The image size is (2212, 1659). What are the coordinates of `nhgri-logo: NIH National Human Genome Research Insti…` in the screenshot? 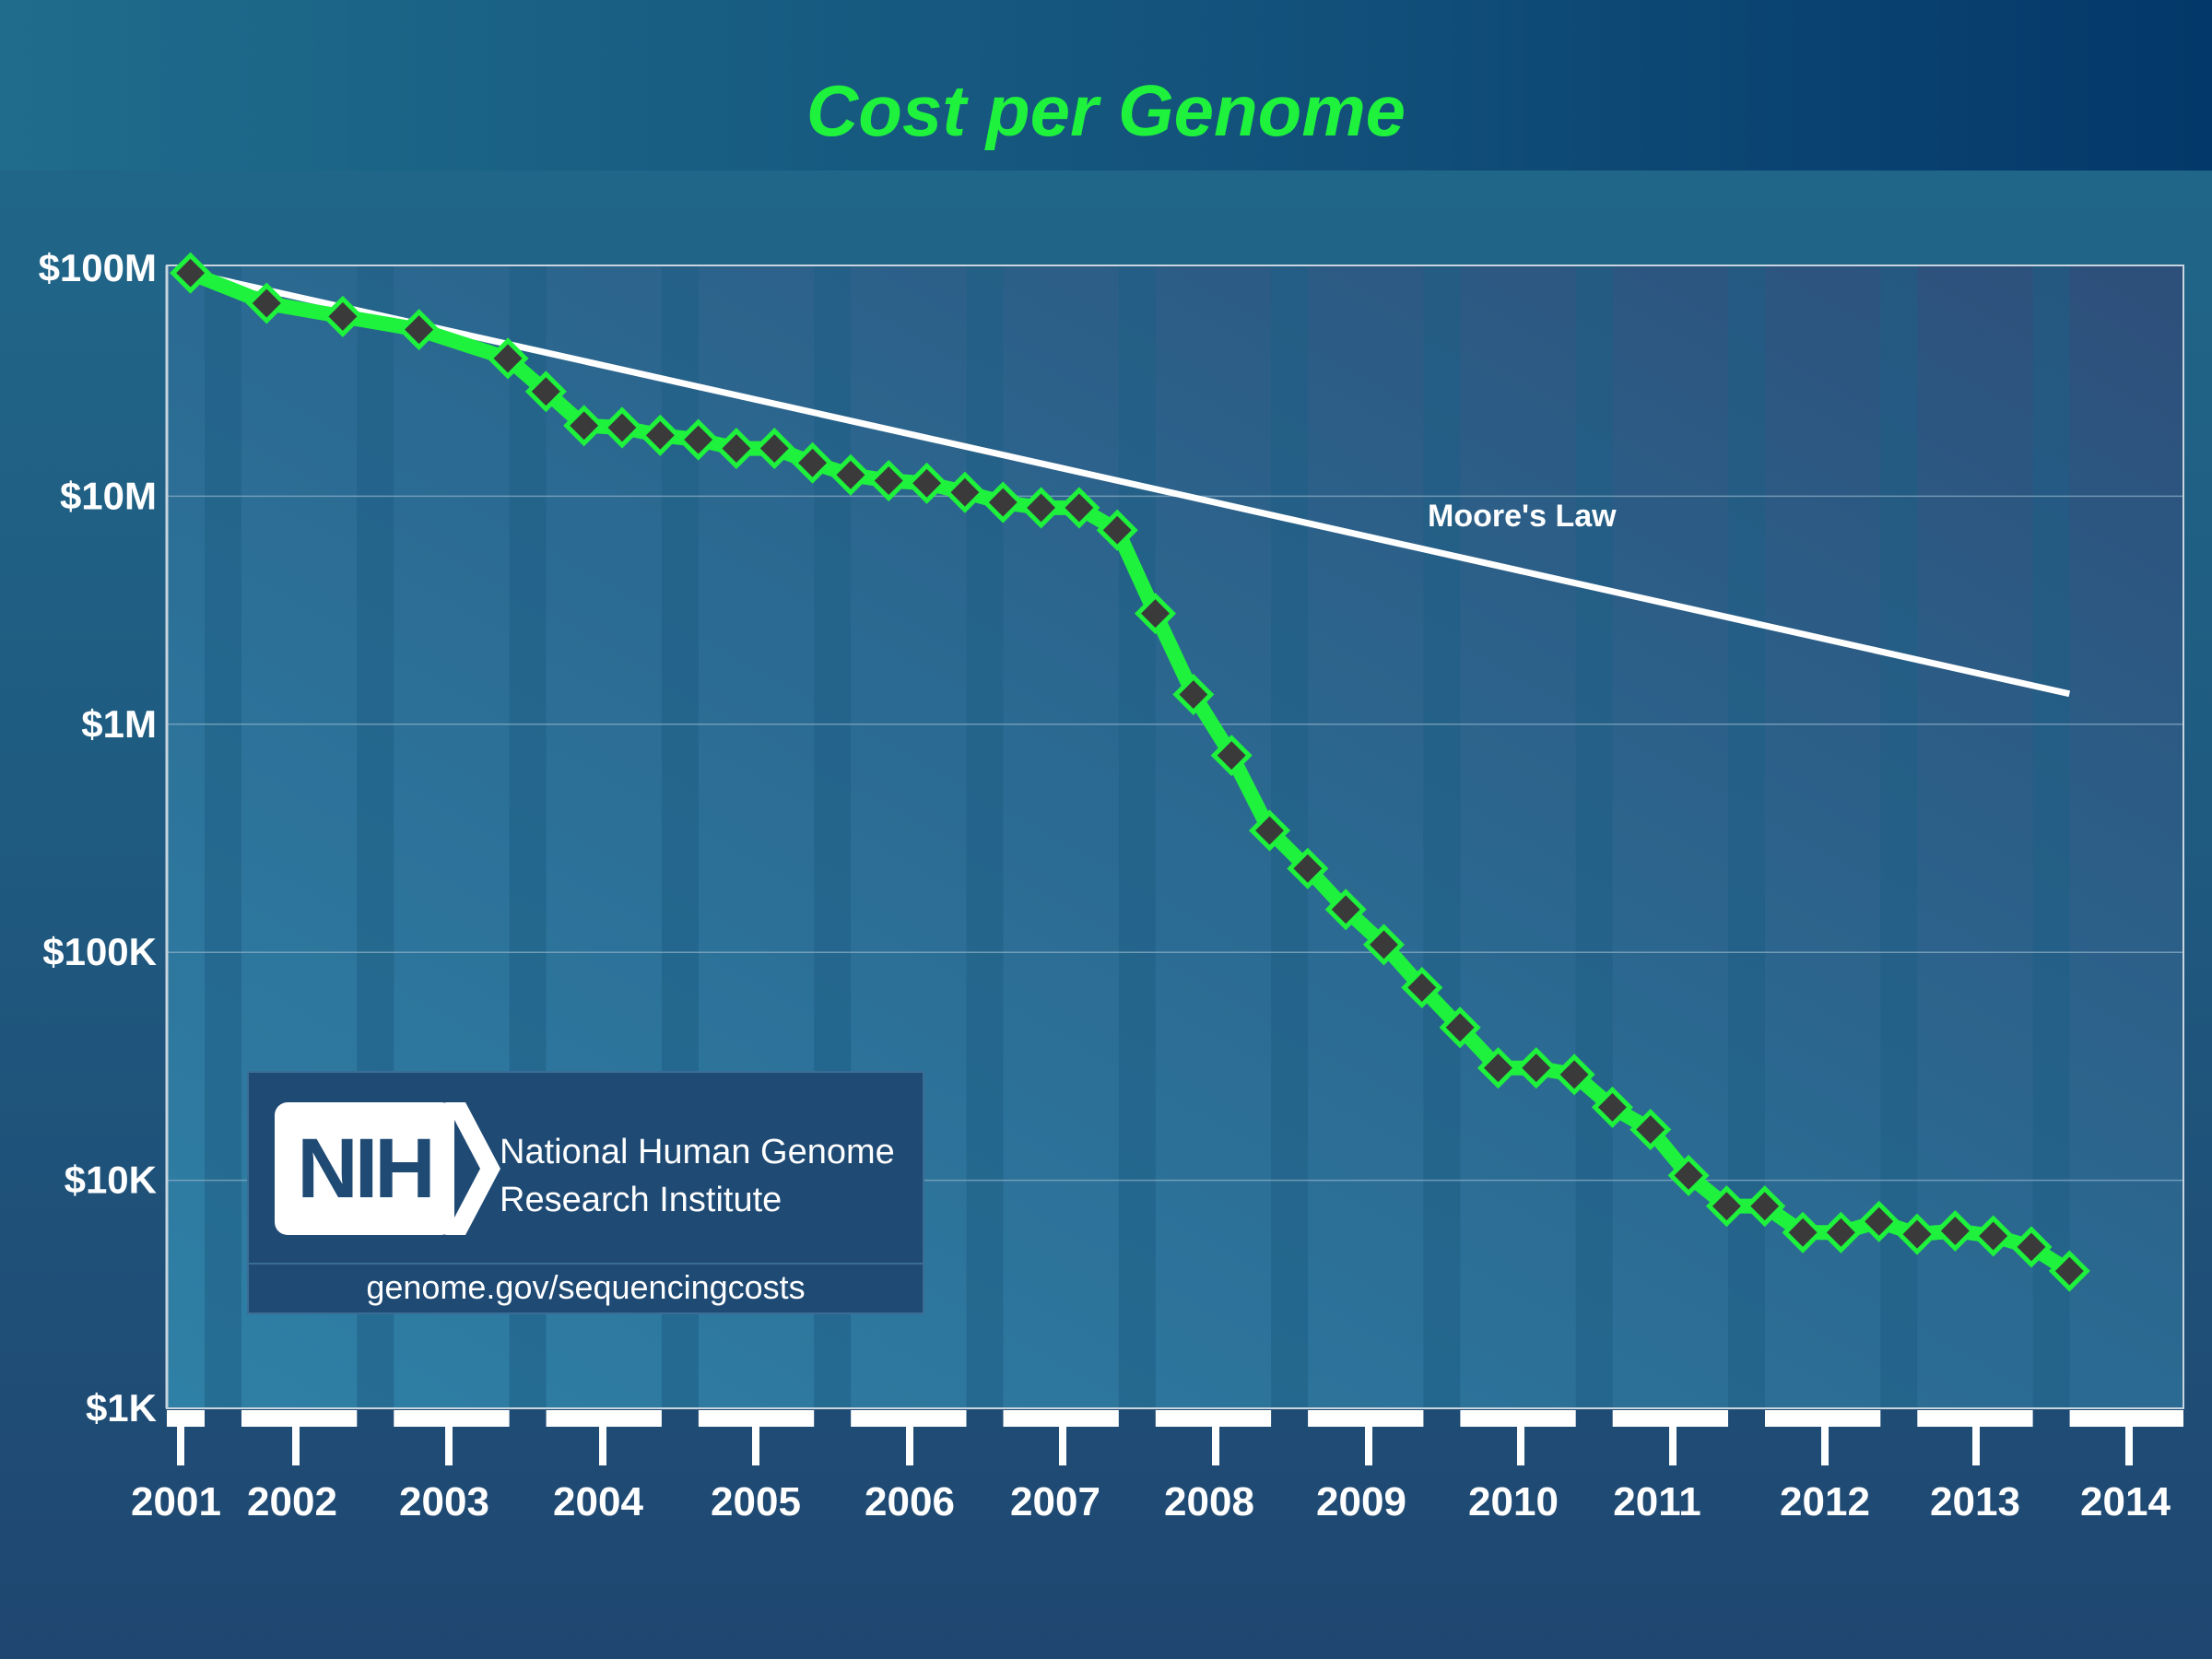 It's located at (585, 1192).